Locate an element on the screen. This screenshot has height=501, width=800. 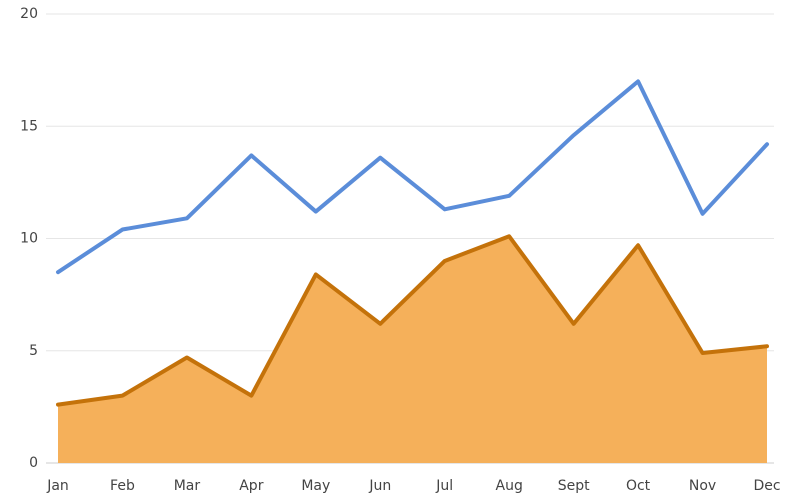
x-axis-tick-labels: Jan Feb Mar Apr May Jun Jul Aug Sept Oct Nov Dec is located at coordinates (413, 486).